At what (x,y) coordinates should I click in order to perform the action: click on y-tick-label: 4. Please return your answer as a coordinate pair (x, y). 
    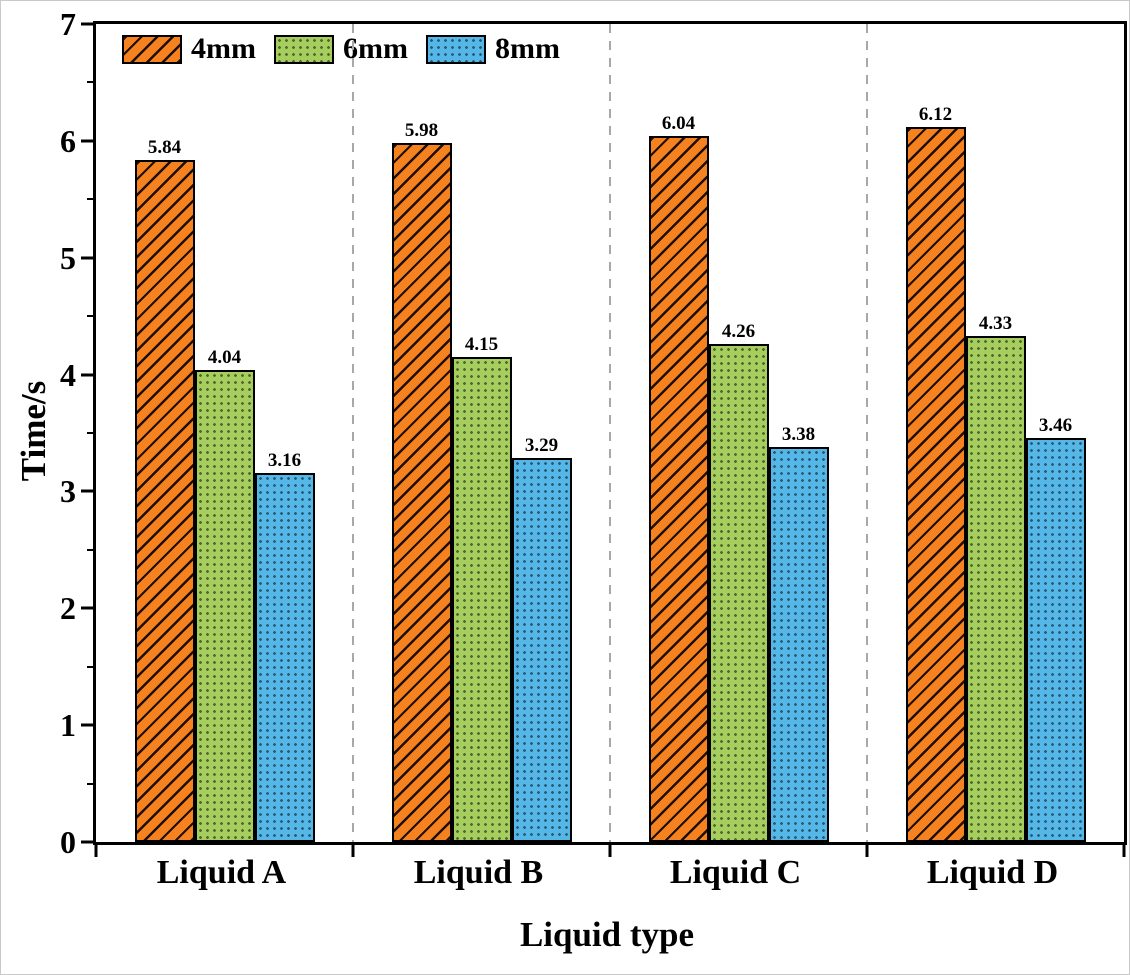
    Looking at the image, I should click on (68, 374).